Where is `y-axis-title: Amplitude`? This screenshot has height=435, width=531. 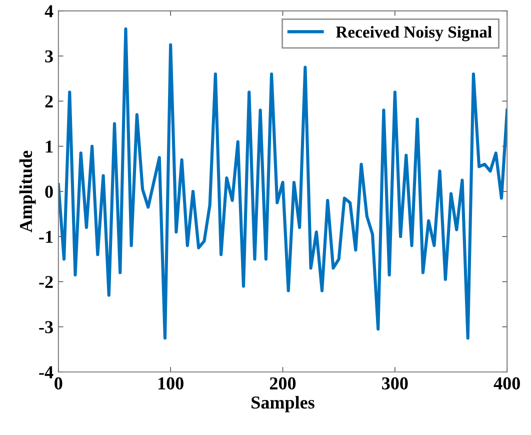
y-axis-title: Amplitude is located at coordinates (27, 191).